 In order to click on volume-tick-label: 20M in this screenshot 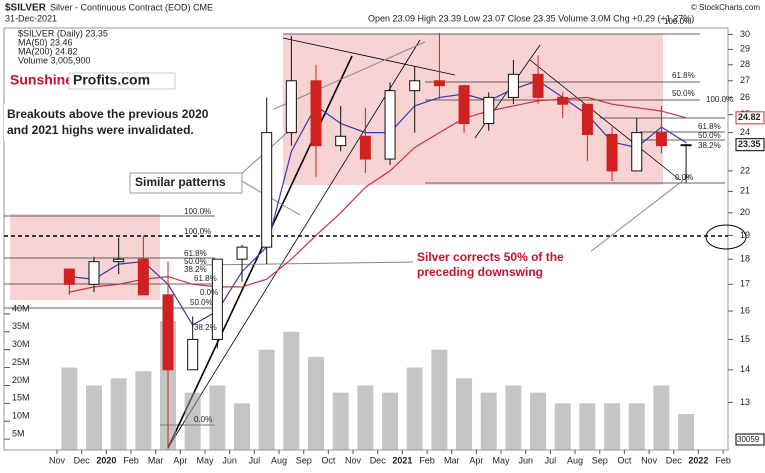, I will do `click(21, 380)`.